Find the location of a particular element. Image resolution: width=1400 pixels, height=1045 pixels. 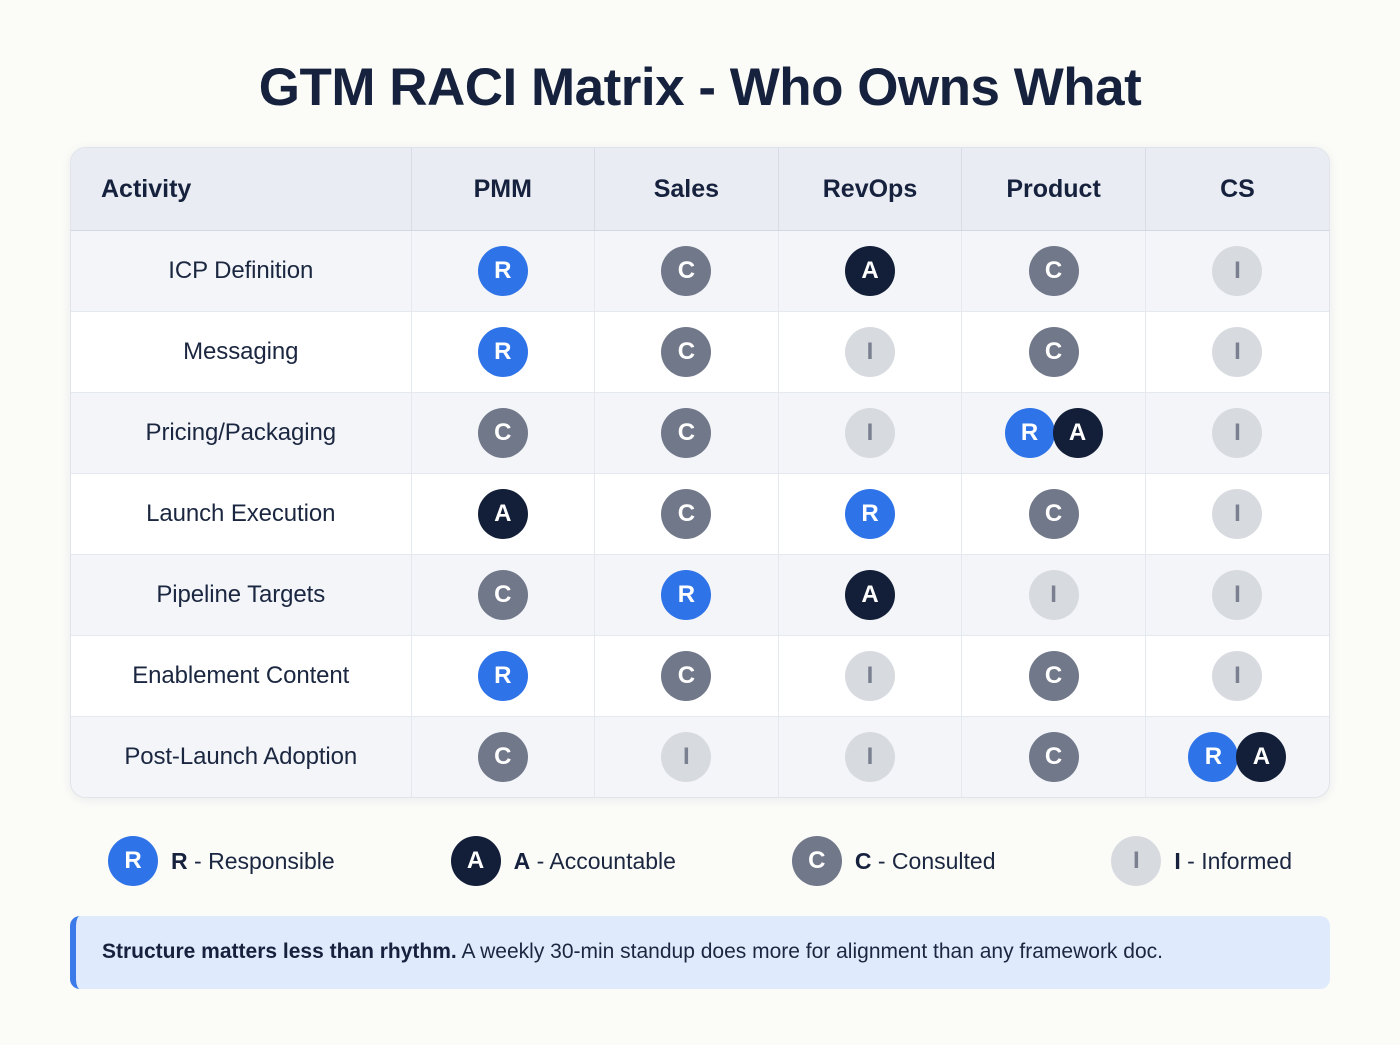

raci-cell-sales: I is located at coordinates (686, 757).